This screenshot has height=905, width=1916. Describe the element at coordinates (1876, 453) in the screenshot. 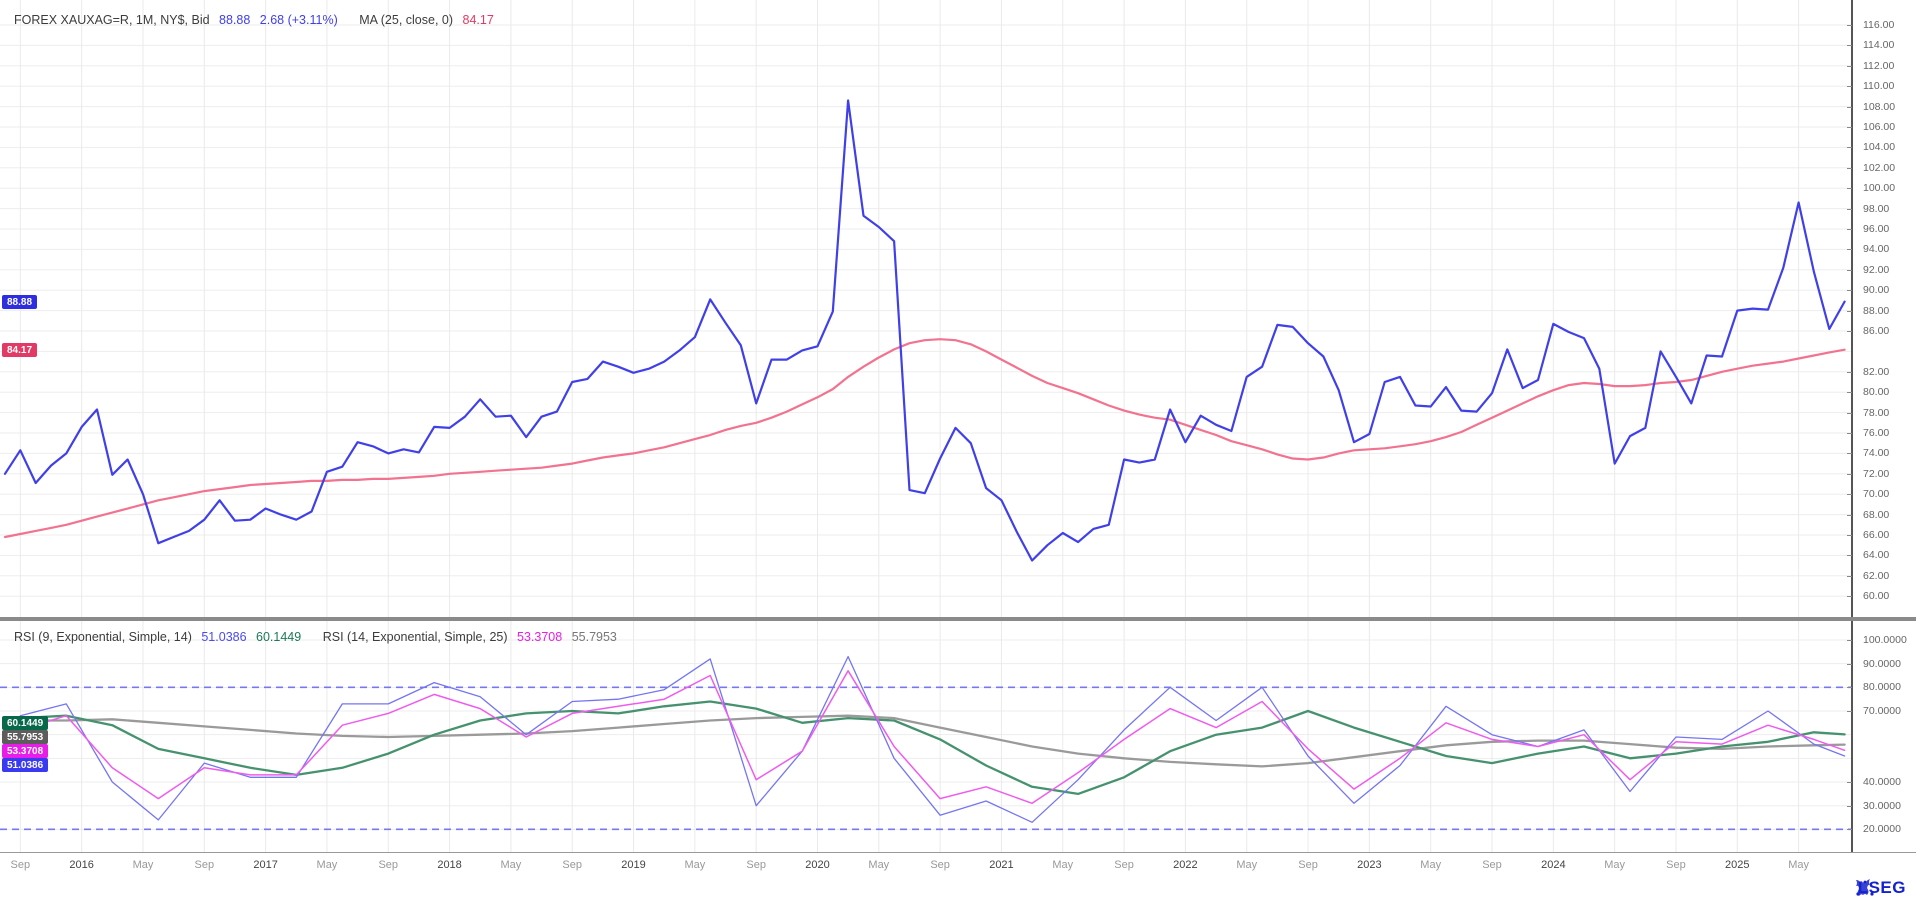

I see `axis-label: 74.00` at that location.